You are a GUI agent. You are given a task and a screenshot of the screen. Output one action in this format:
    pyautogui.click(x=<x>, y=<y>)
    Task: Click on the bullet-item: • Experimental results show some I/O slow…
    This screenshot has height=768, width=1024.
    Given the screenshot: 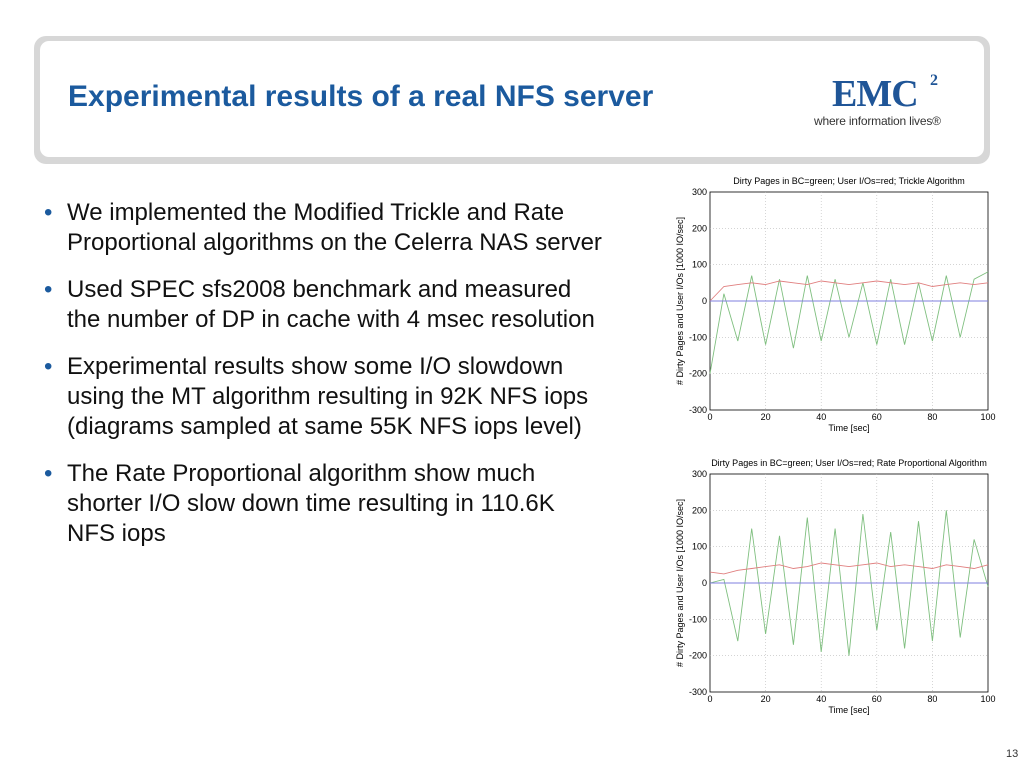 What is the action you would take?
    pyautogui.click(x=324, y=397)
    